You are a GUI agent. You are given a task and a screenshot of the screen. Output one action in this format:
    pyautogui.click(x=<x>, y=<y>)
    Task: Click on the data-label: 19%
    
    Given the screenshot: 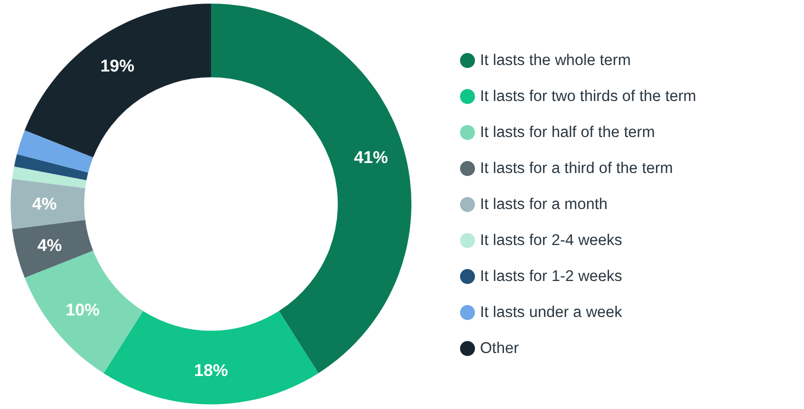 What is the action you would take?
    pyautogui.click(x=117, y=66)
    